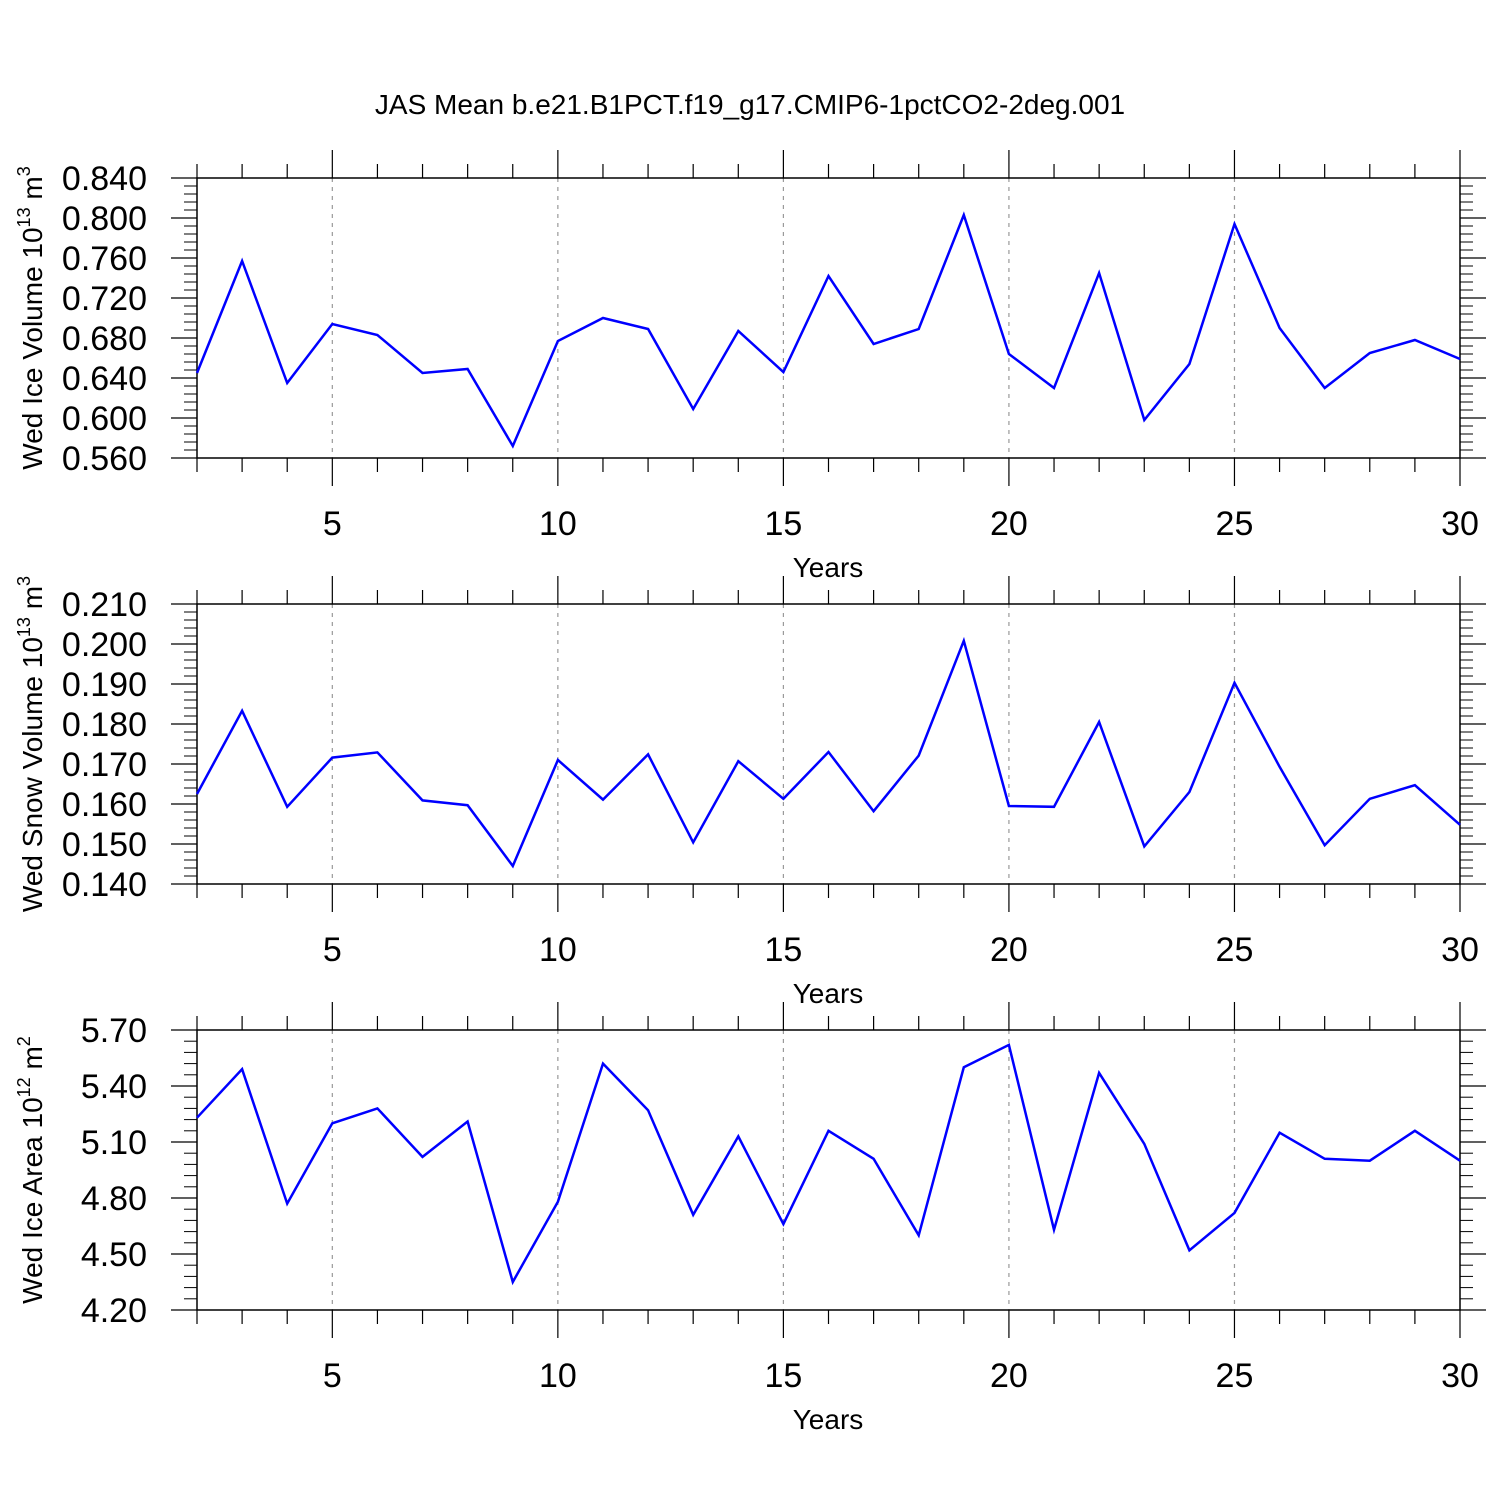  Describe the element at coordinates (104, 299) in the screenshot. I see `y-tick-label: 0.720` at that location.